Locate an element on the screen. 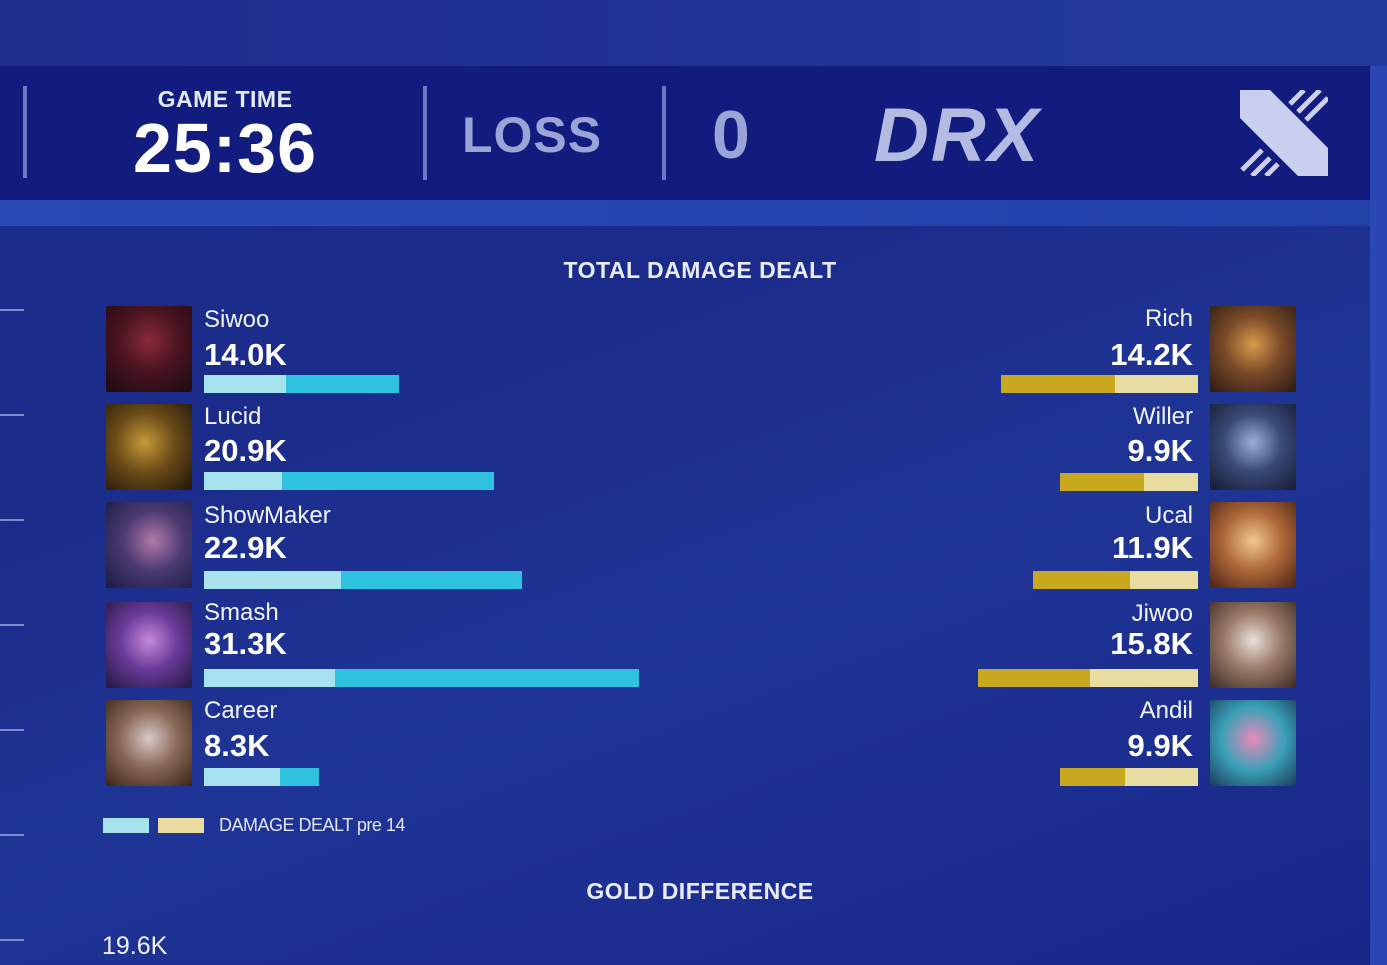  player-name: Ucal is located at coordinates (1168, 515).